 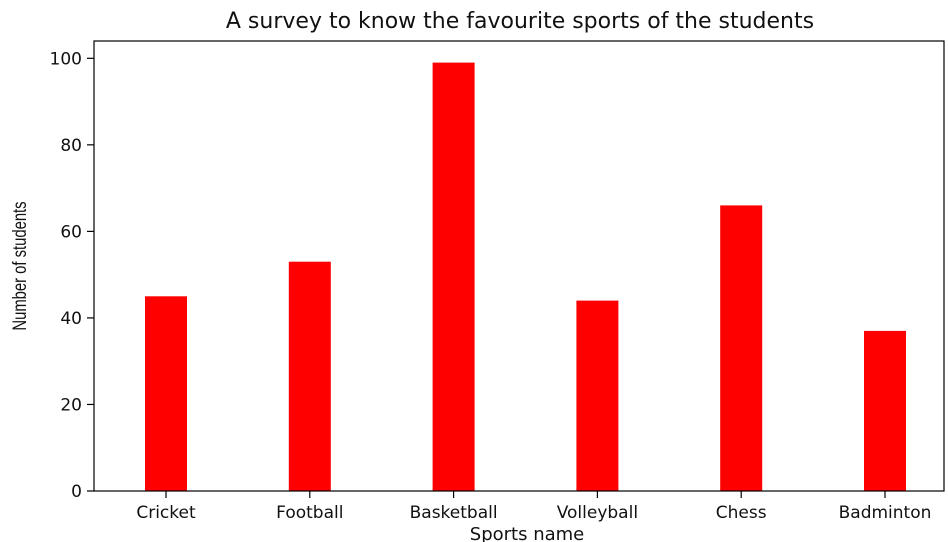 I want to click on y-tick-label: 100, so click(x=66, y=59).